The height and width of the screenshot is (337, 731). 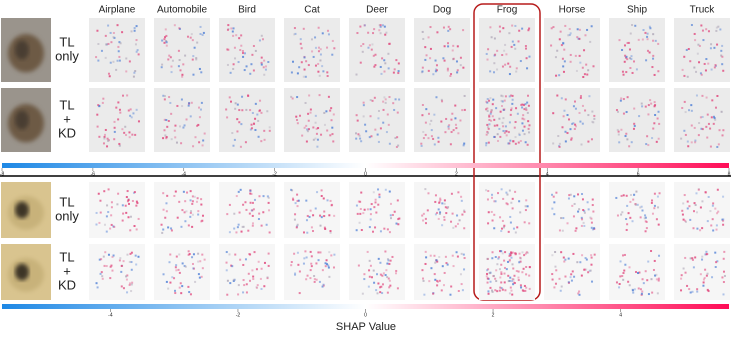 I want to click on colorbar, so click(x=365, y=306).